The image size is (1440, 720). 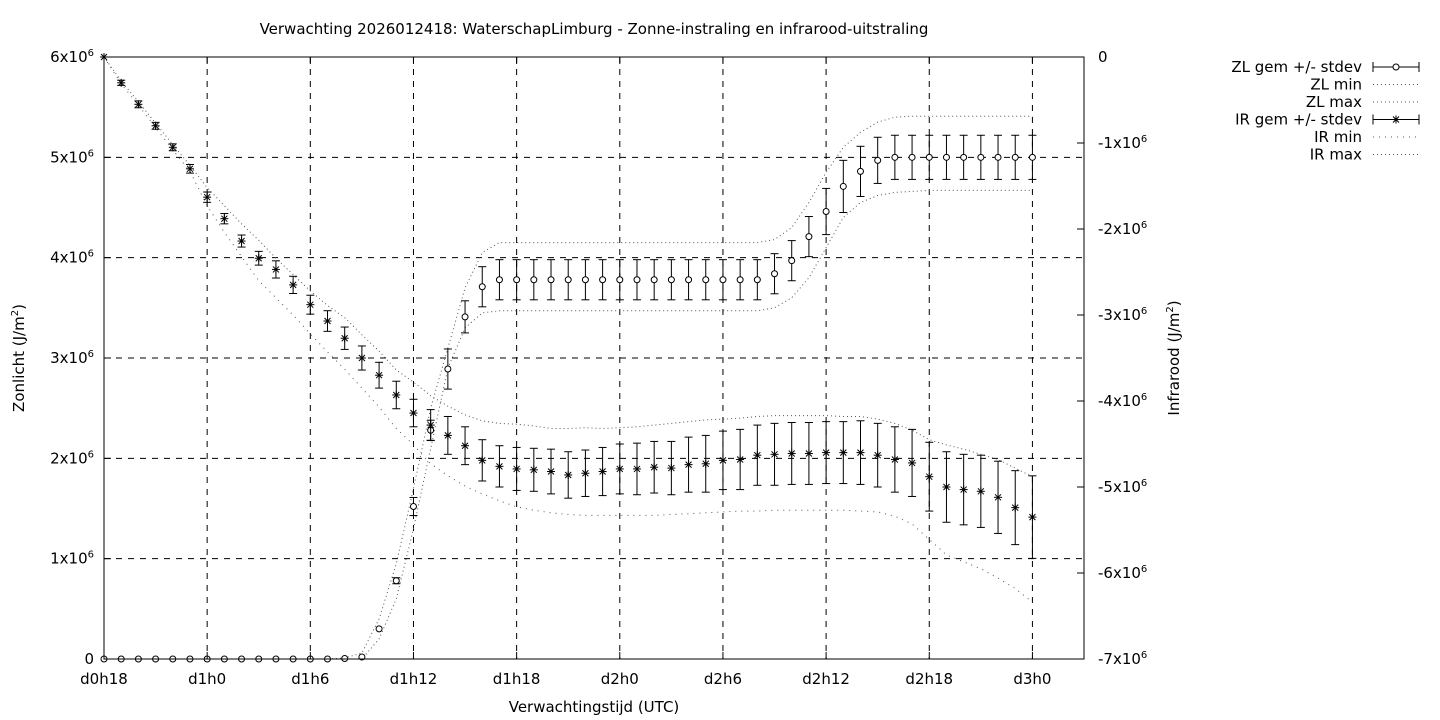 What do you see at coordinates (1338, 137) in the screenshot?
I see `legend-label: IR min` at bounding box center [1338, 137].